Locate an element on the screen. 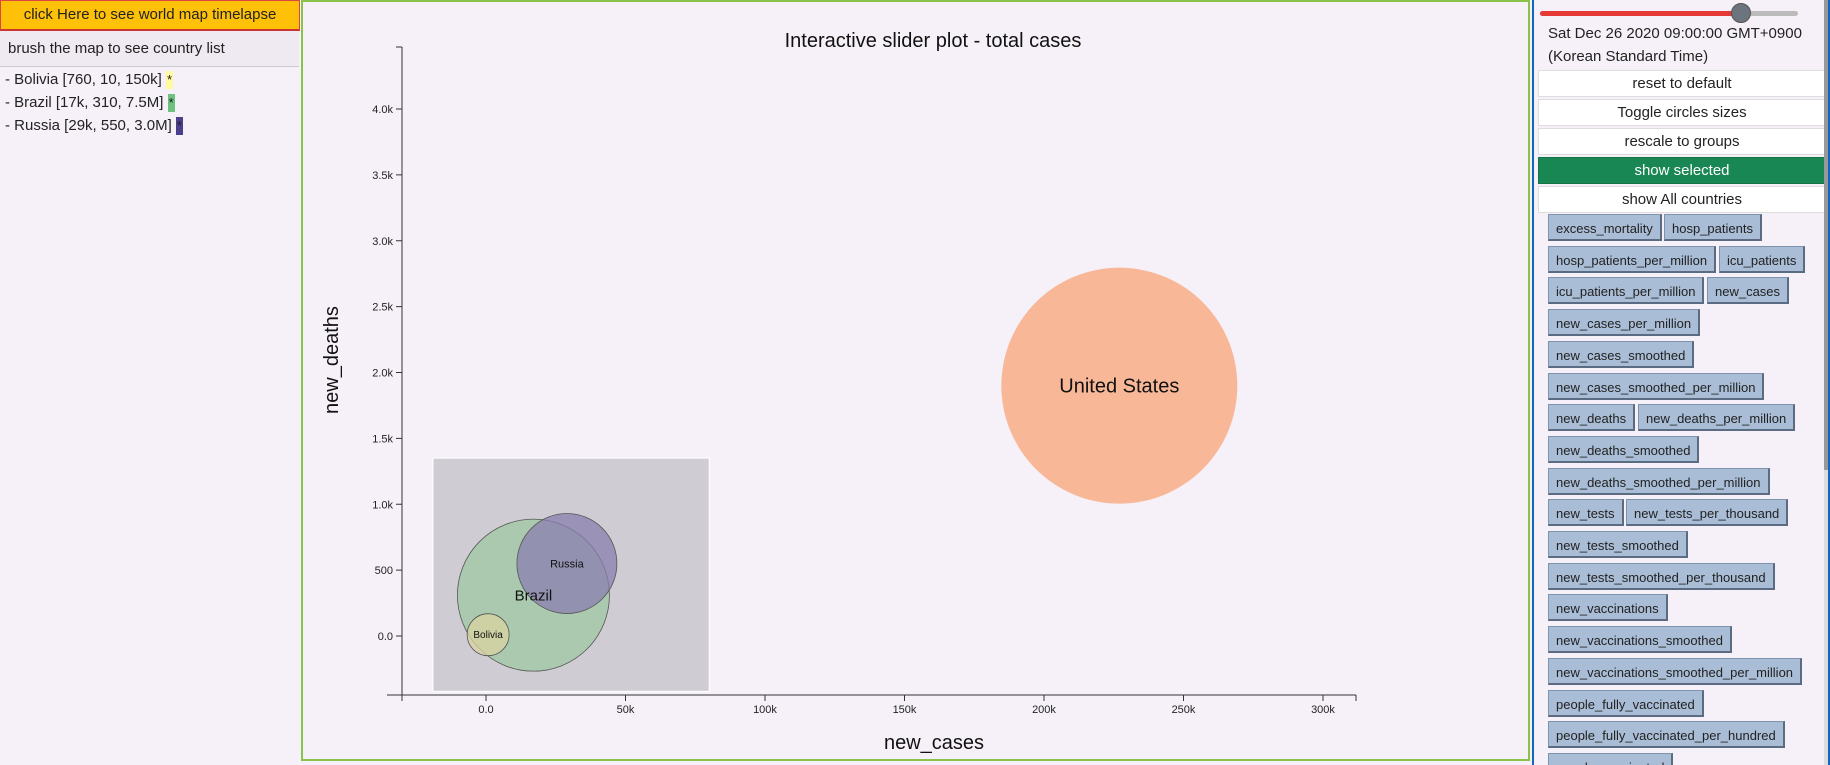  variable-button-excess-mortality: excess_mortality is located at coordinates (1605, 227).